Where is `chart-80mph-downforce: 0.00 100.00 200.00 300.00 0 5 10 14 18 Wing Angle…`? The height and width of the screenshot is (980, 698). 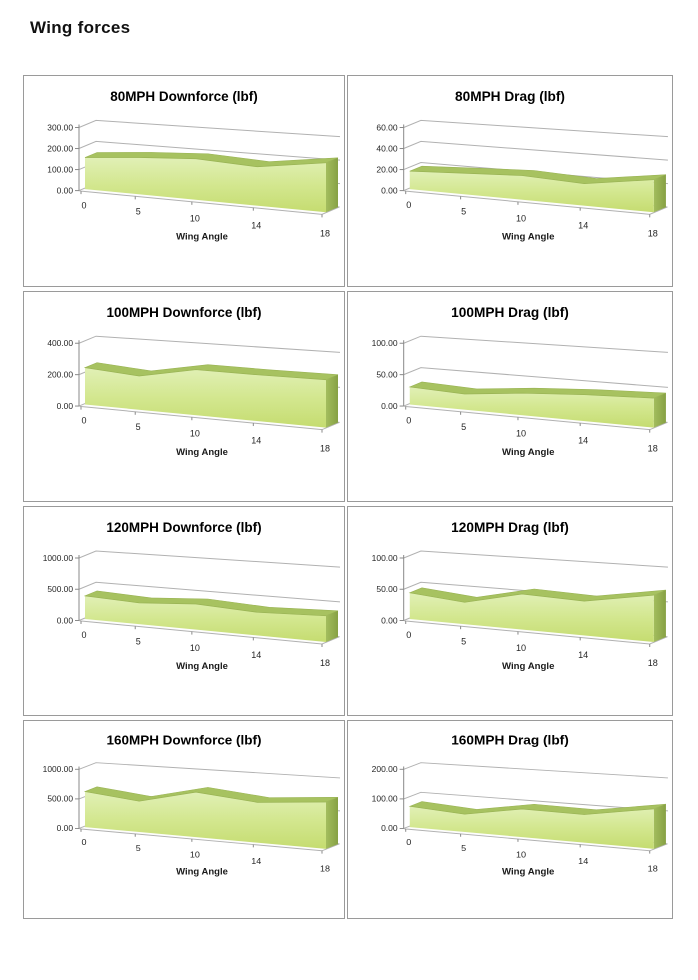
chart-80mph-downforce: 0.00 100.00 200.00 300.00 0 5 10 14 18 Wing Angle… is located at coordinates (184, 181).